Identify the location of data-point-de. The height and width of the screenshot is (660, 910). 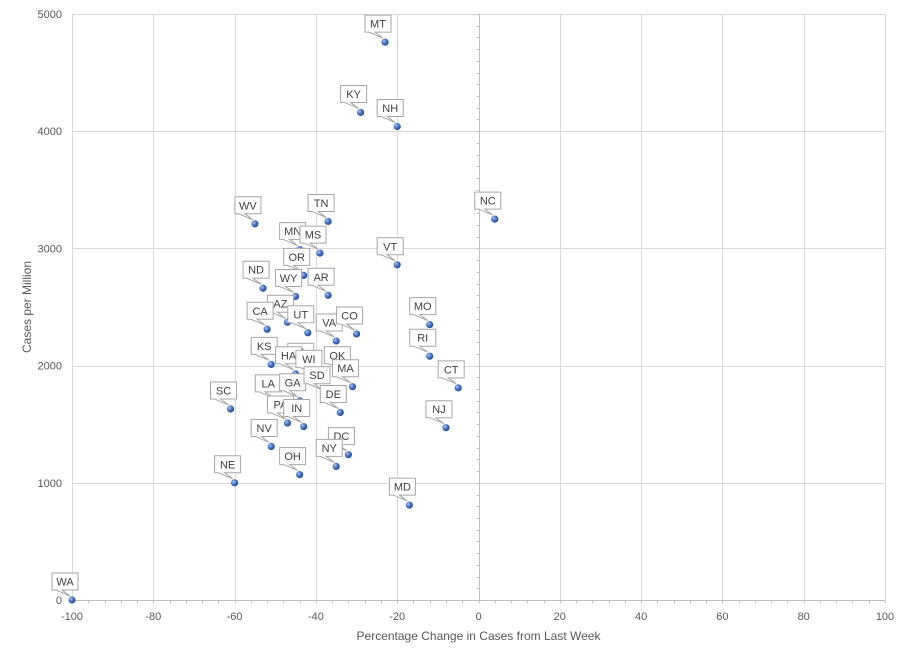
(340, 412).